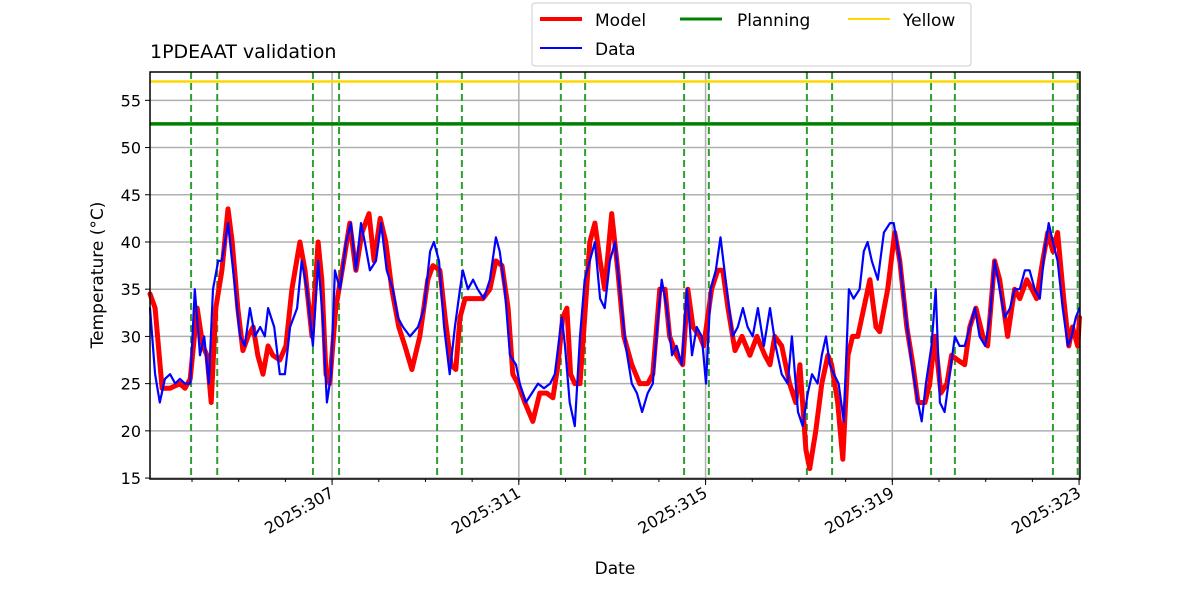 This screenshot has width=1200, height=600. Describe the element at coordinates (131, 100) in the screenshot. I see `y-tick-label: 55` at that location.